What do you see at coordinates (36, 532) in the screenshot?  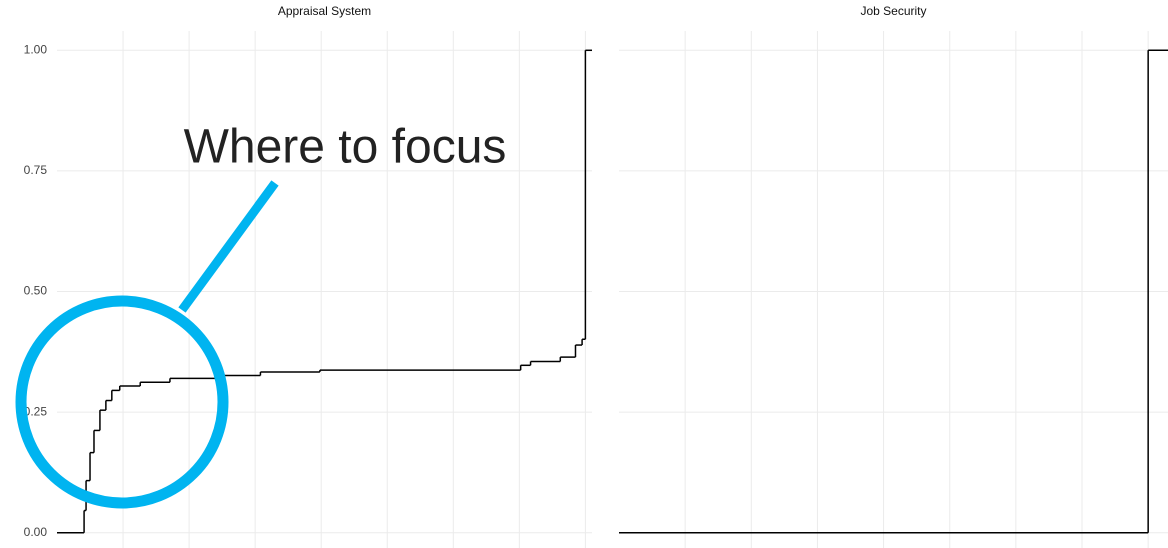 I see `y-tick-label: 0.00` at bounding box center [36, 532].